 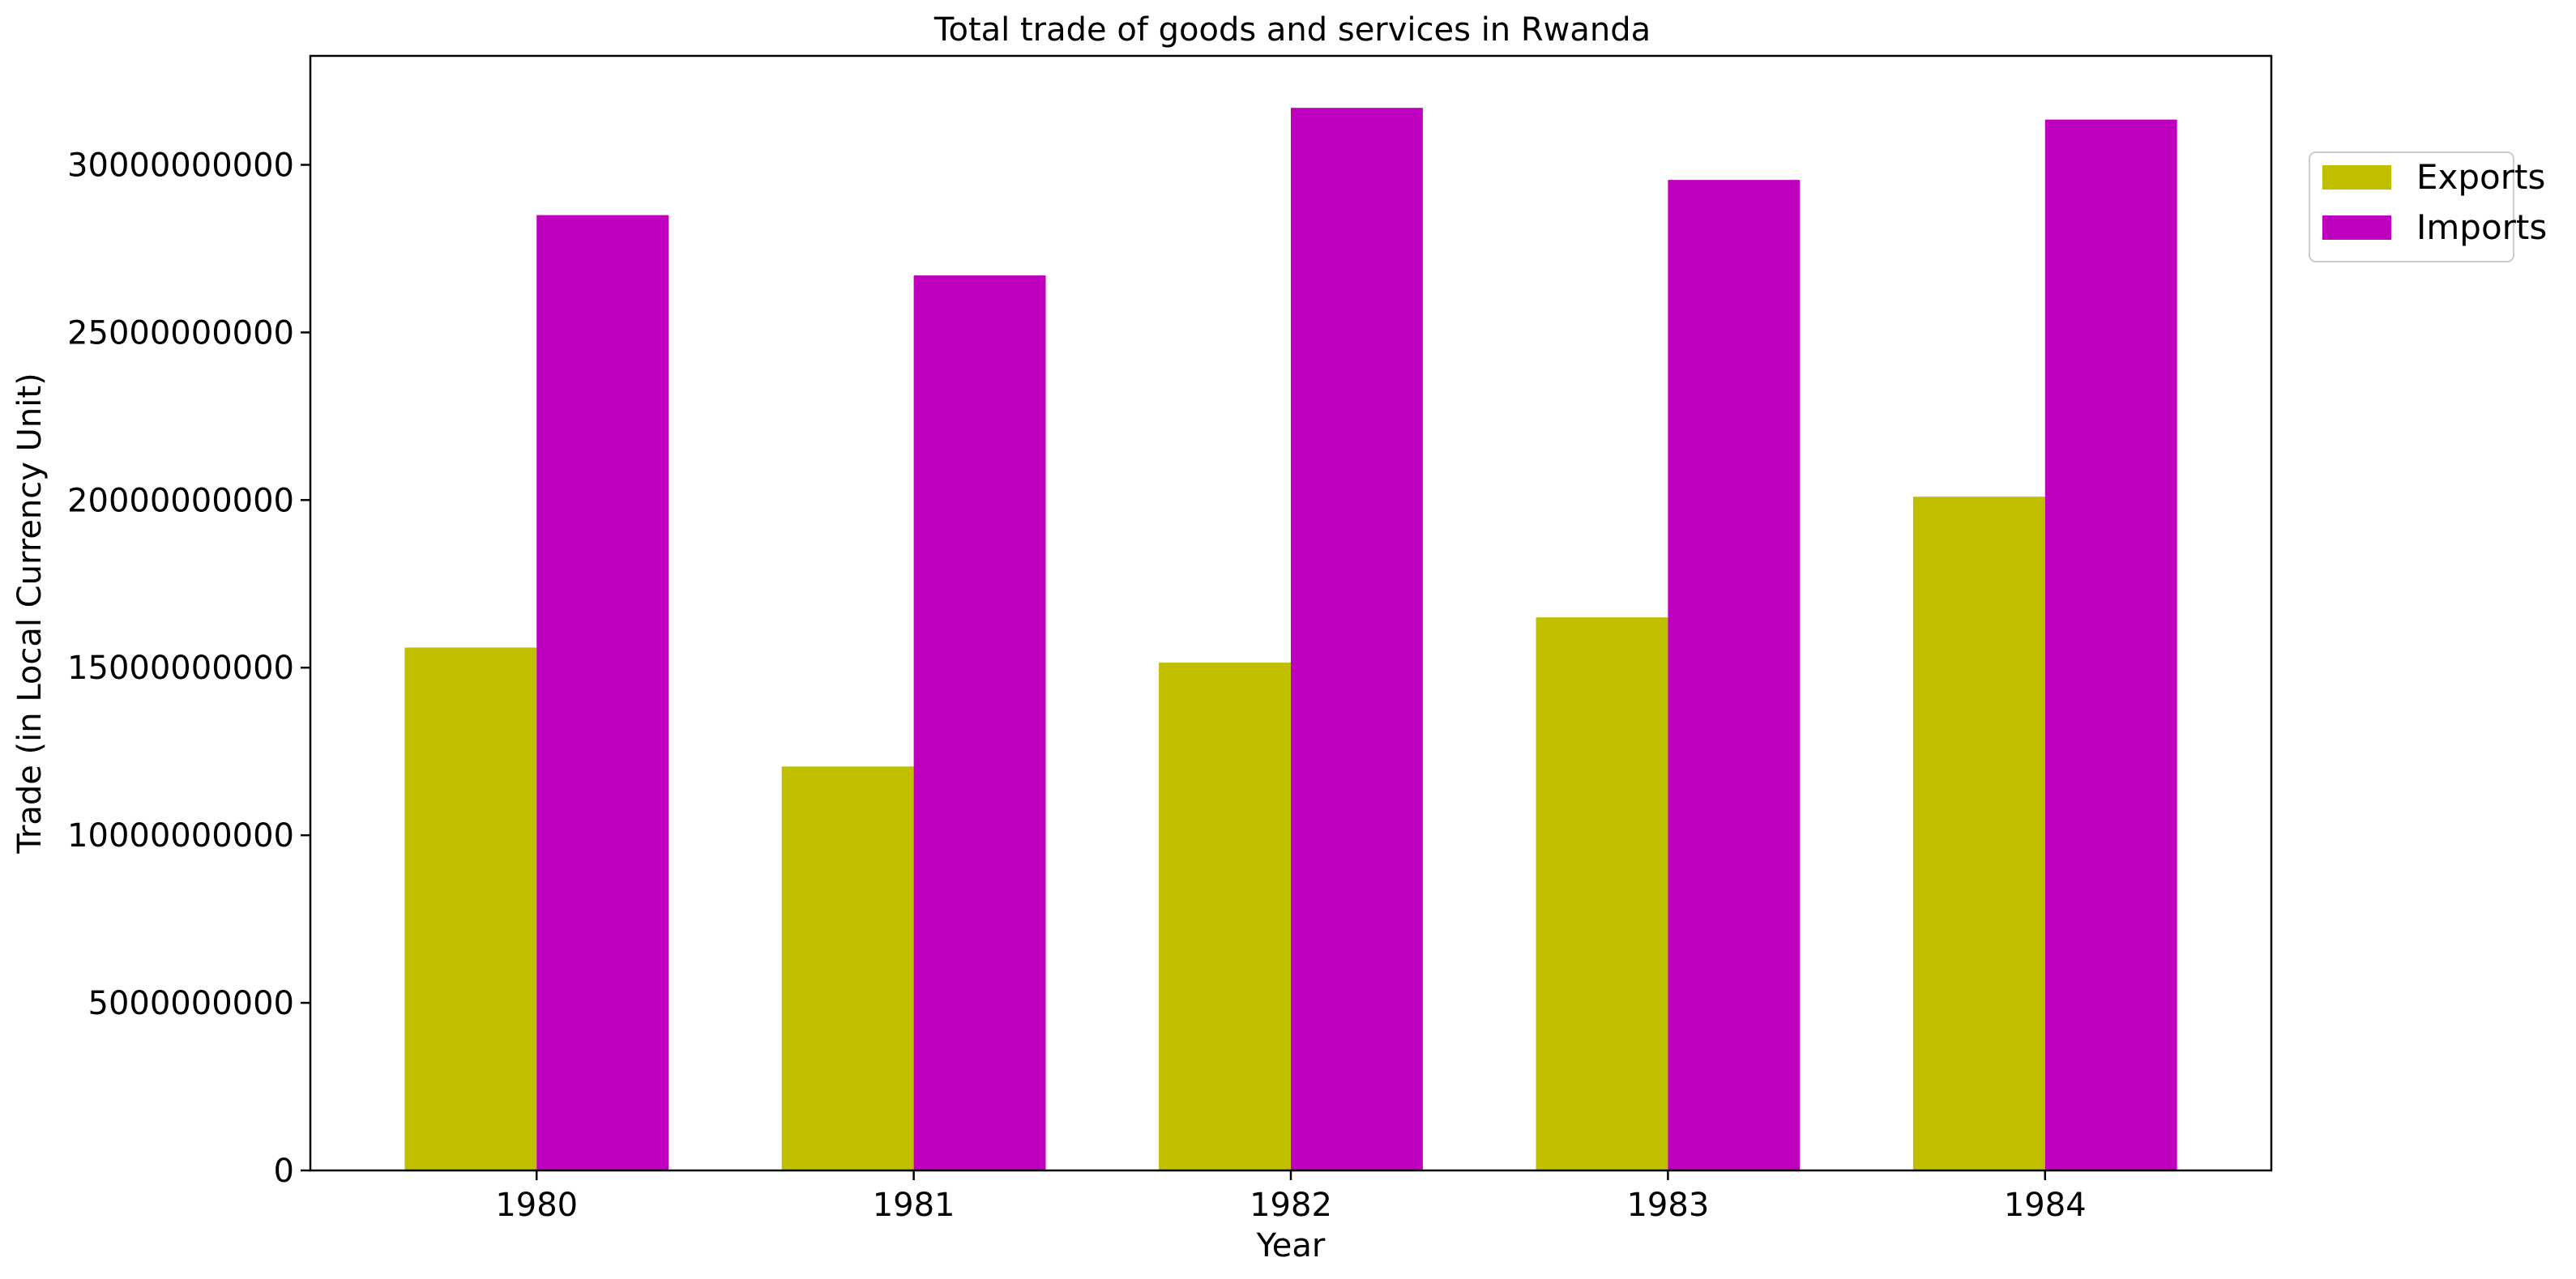 What do you see at coordinates (470, 908) in the screenshot?
I see `bar-exports-1980` at bounding box center [470, 908].